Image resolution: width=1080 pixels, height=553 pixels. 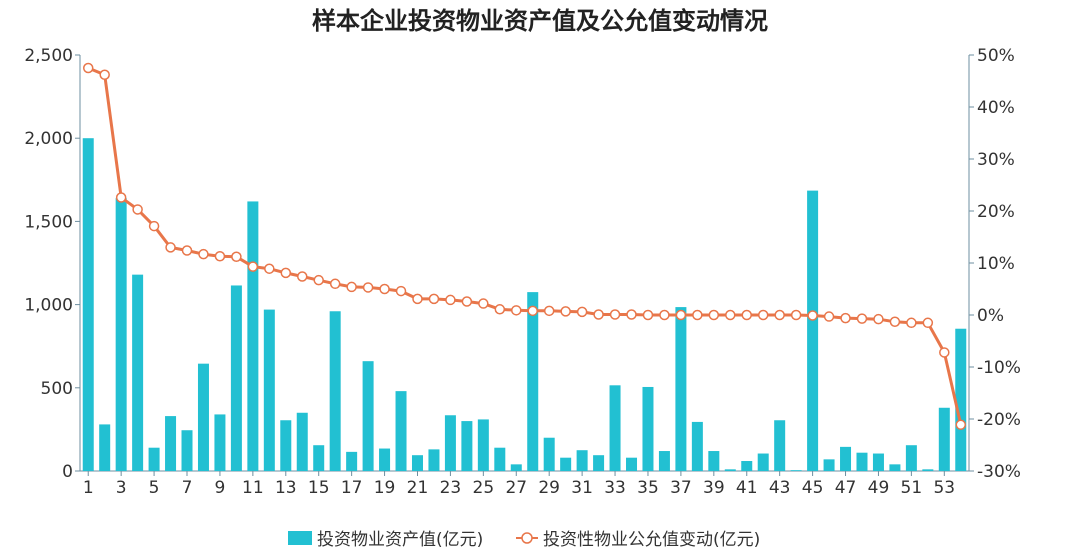 I want to click on x-tick-label: 13, so click(x=286, y=488).